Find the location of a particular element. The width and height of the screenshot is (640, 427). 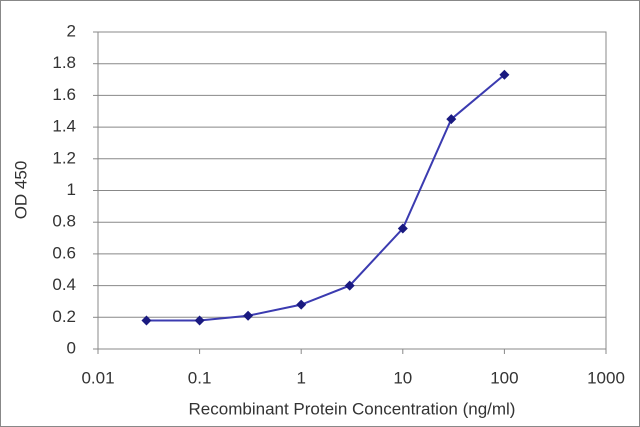

y-axis-label: OD 450 is located at coordinates (20, 190).